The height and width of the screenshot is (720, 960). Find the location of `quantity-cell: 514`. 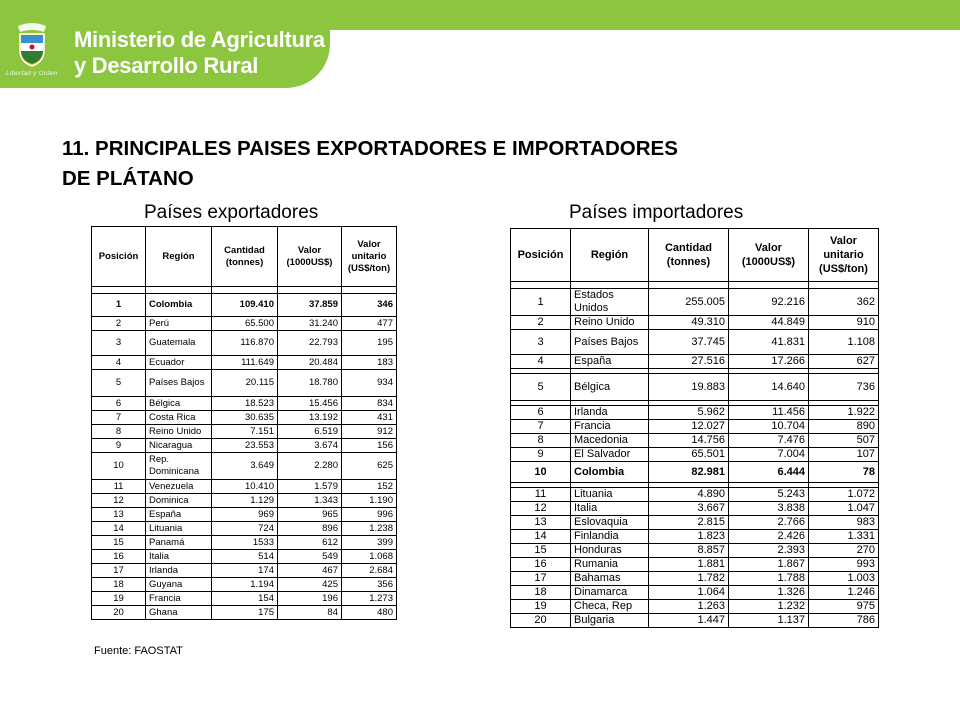

quantity-cell: 514 is located at coordinates (244, 556).